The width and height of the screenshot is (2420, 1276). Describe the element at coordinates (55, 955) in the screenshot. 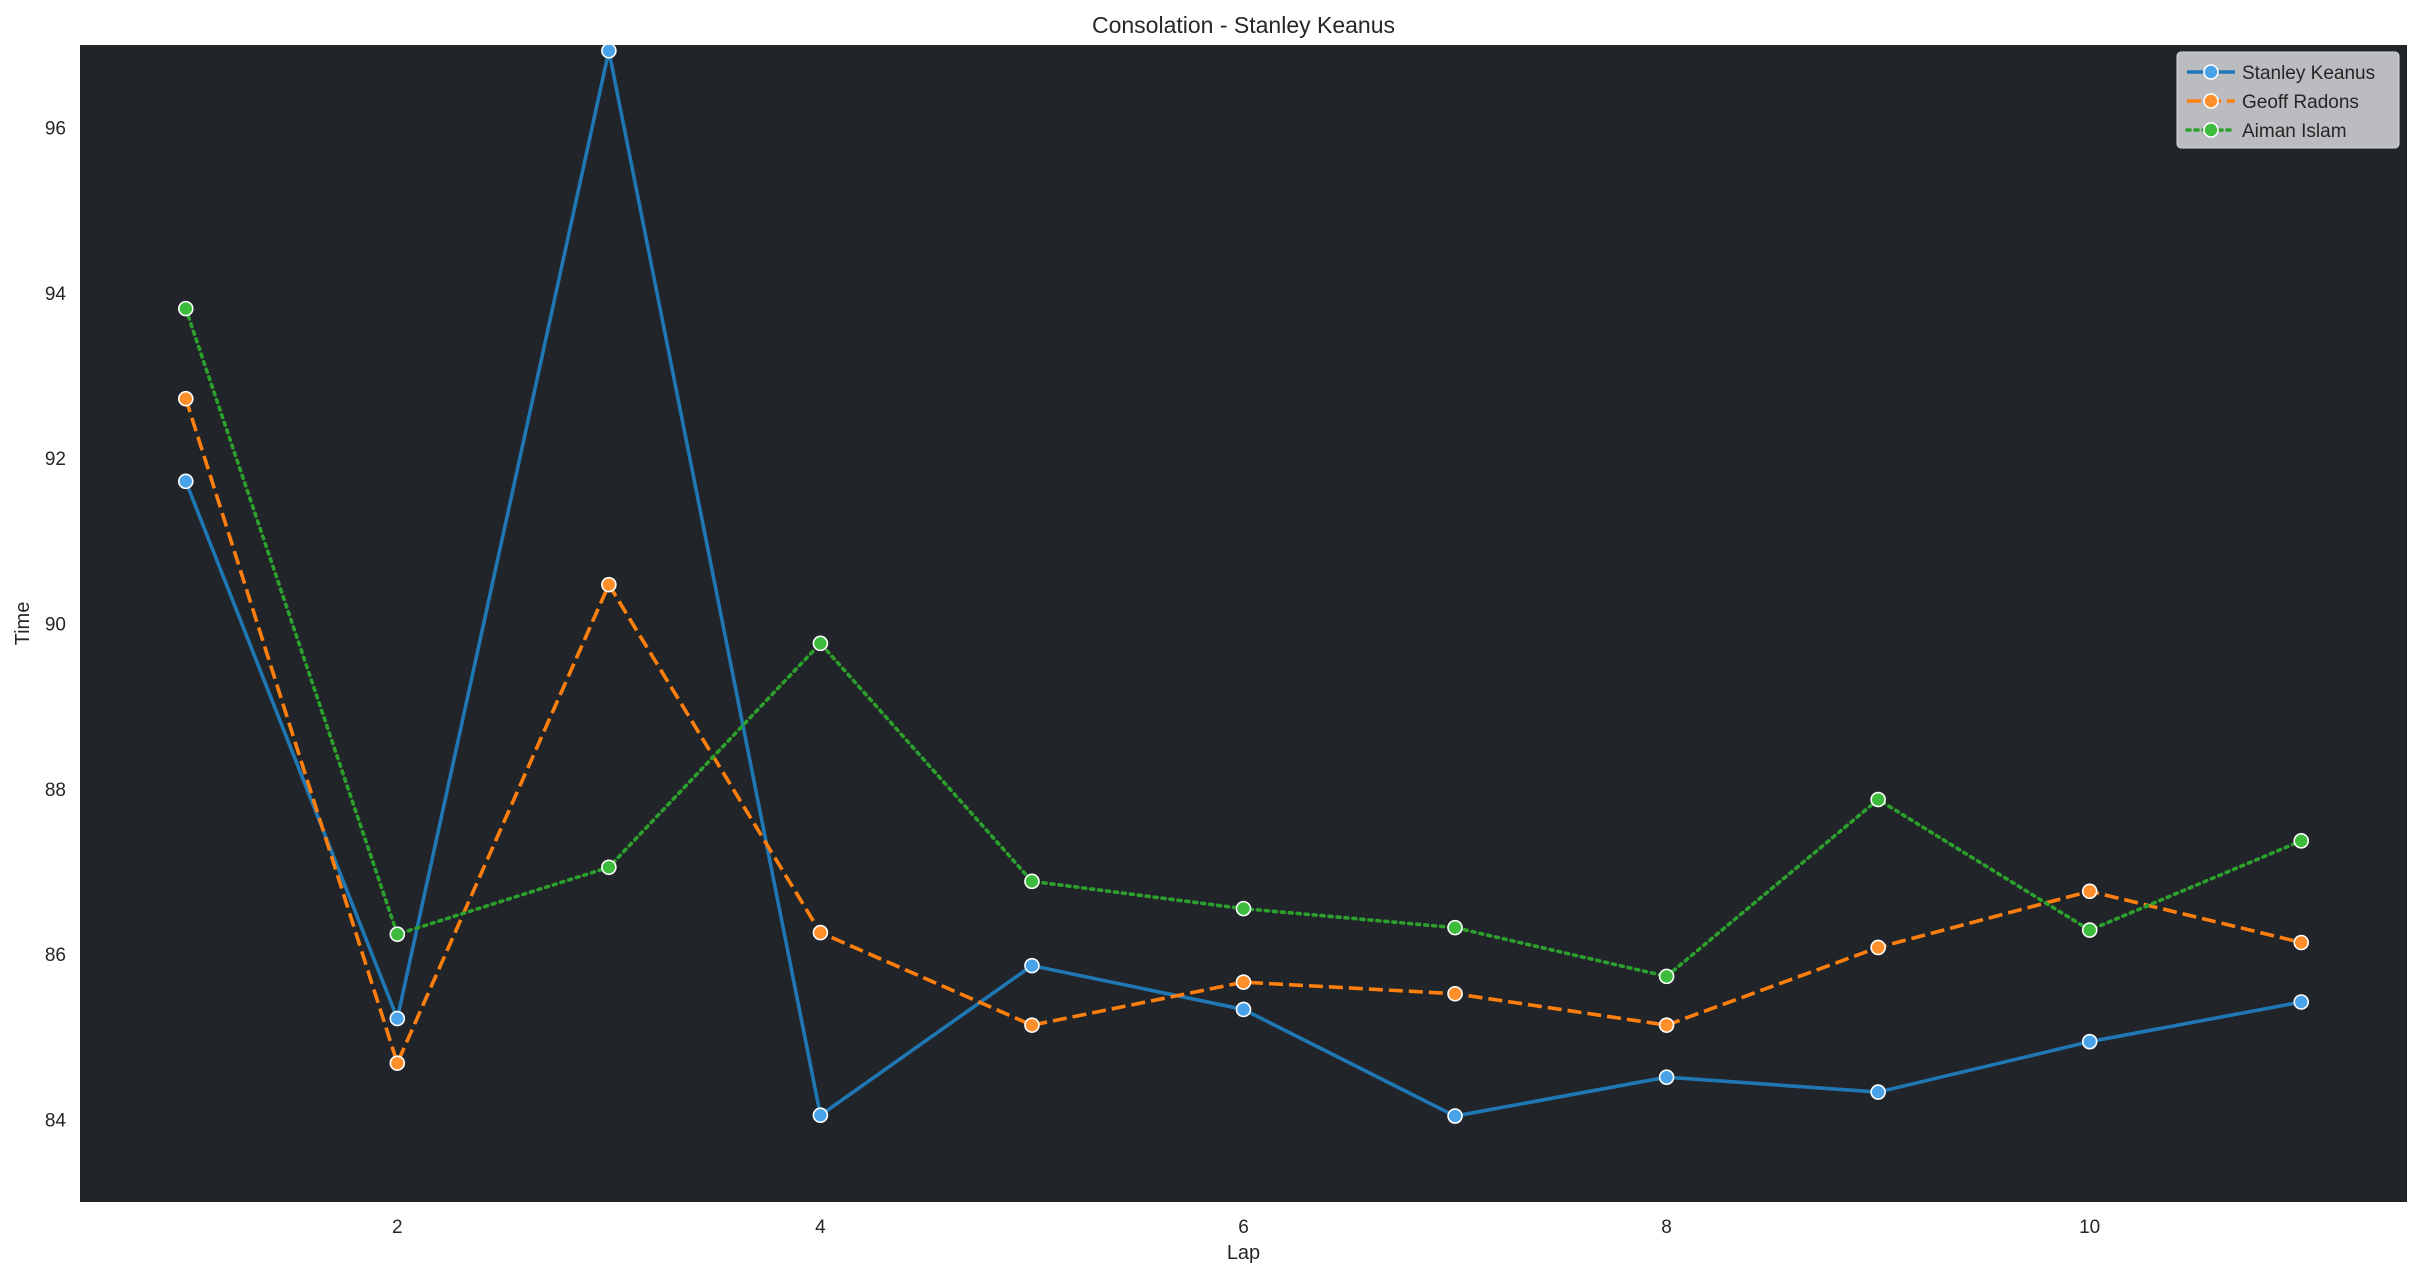

I see `y-tick-label: 86` at that location.